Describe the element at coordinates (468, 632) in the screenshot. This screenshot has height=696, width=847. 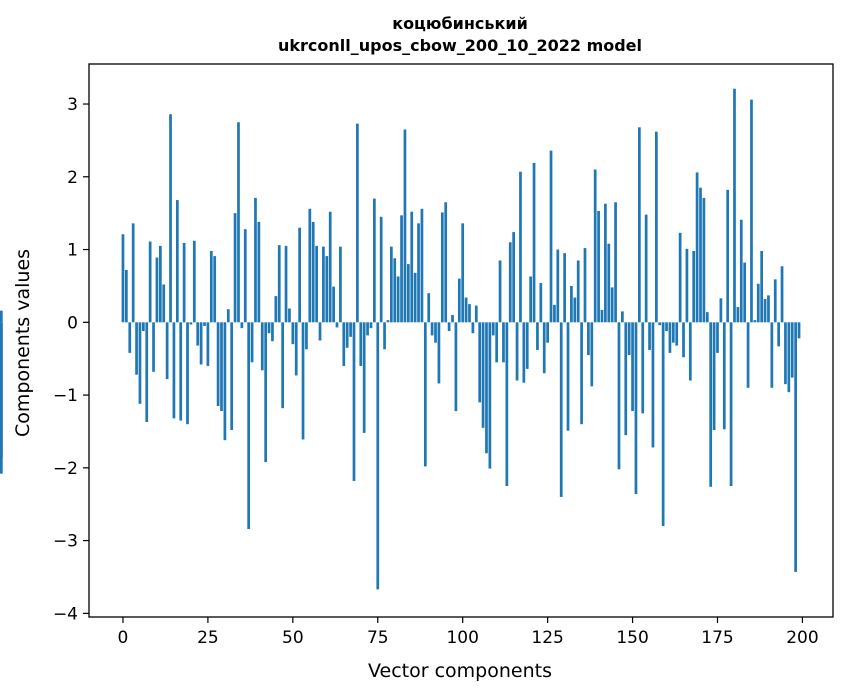
I see `x-axis-ticks: 0 25 50 75 100 125 150 175 200` at that location.